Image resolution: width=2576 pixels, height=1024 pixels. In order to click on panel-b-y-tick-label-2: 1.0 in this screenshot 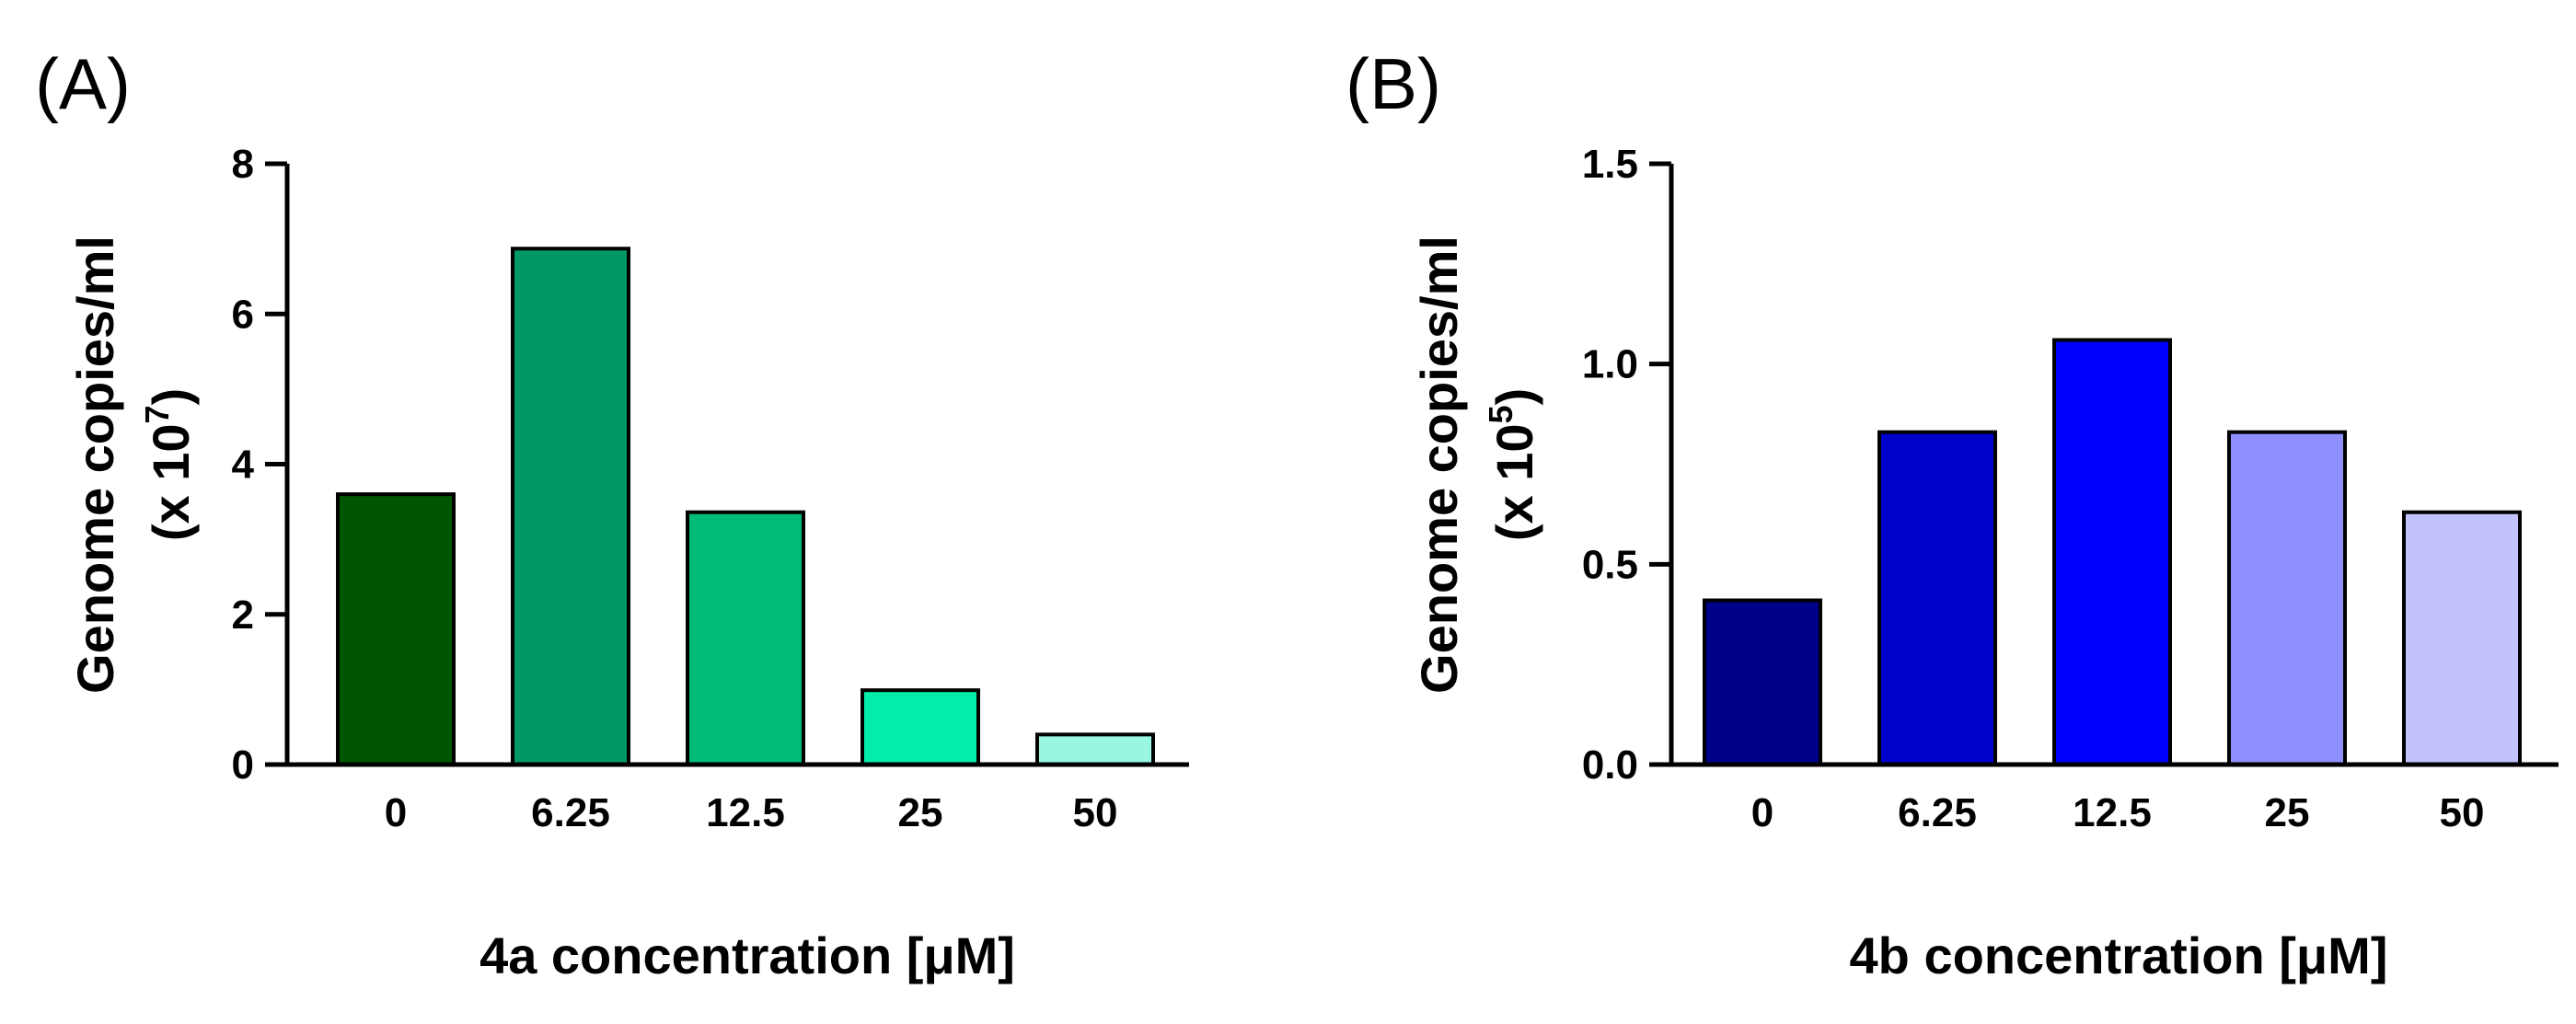, I will do `click(1610, 364)`.